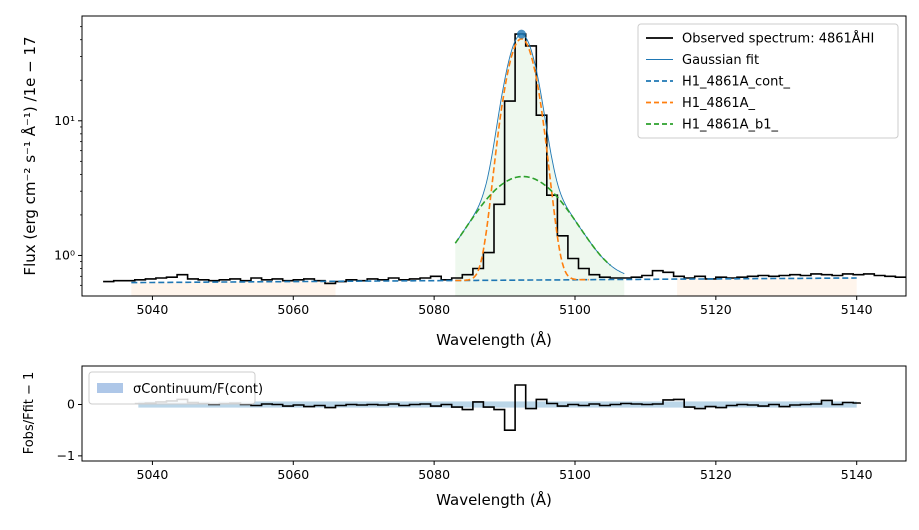 The width and height of the screenshot is (919, 530). What do you see at coordinates (494, 339) in the screenshot?
I see `main-x-label: Wavelength (Å)` at bounding box center [494, 339].